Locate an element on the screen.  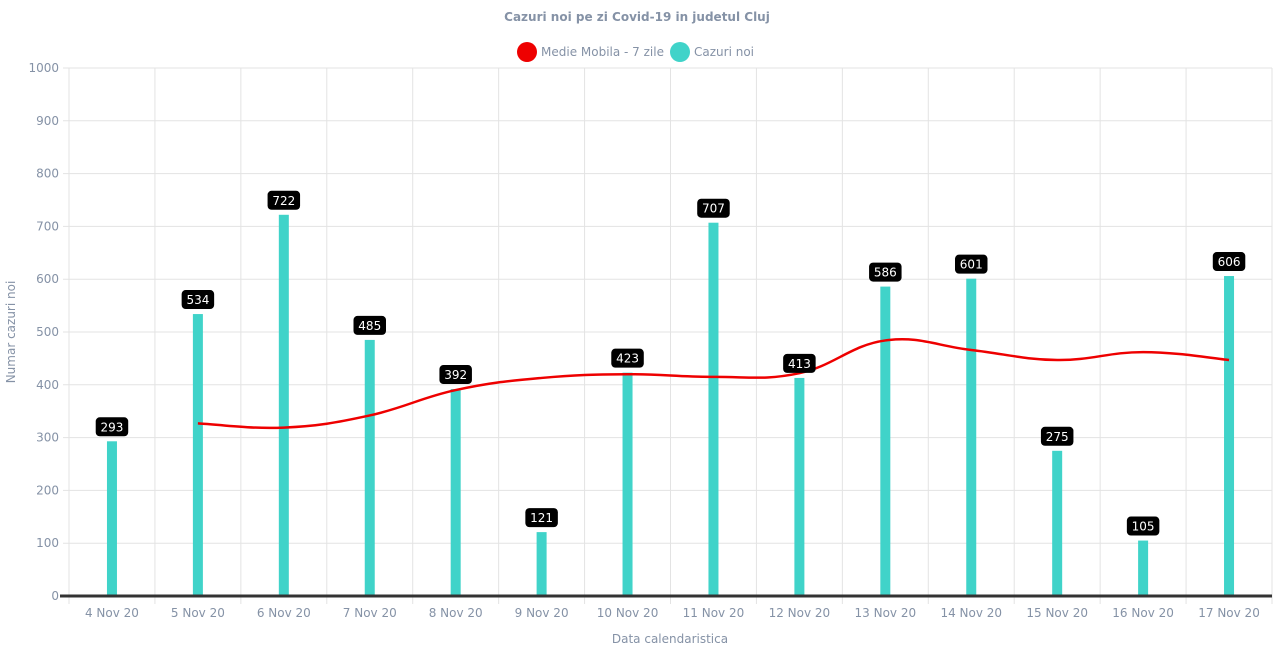
data-label: 293 is located at coordinates (112, 427).